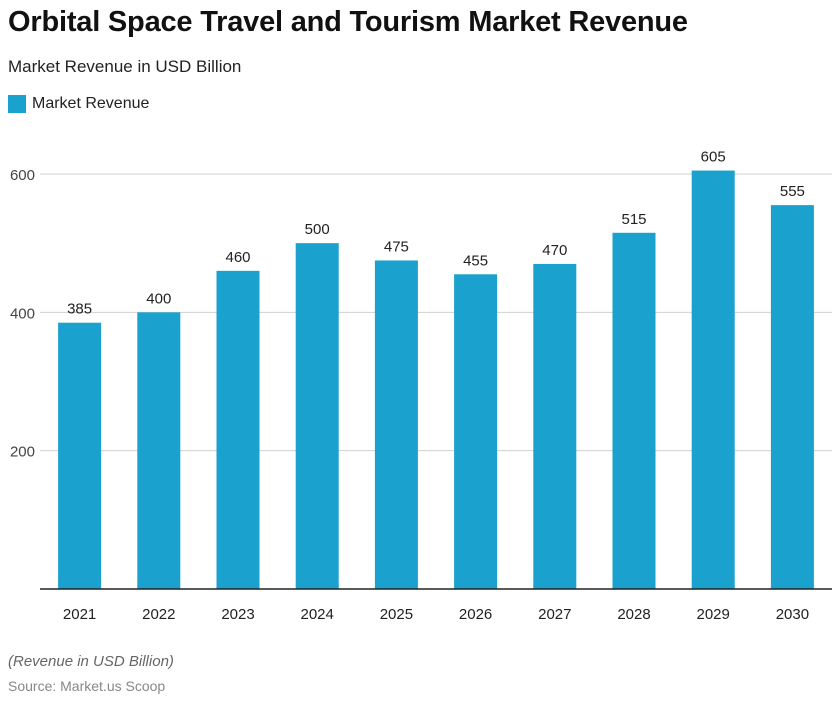 Image resolution: width=840 pixels, height=701 pixels. Describe the element at coordinates (475, 260) in the screenshot. I see `data-label: 455` at that location.